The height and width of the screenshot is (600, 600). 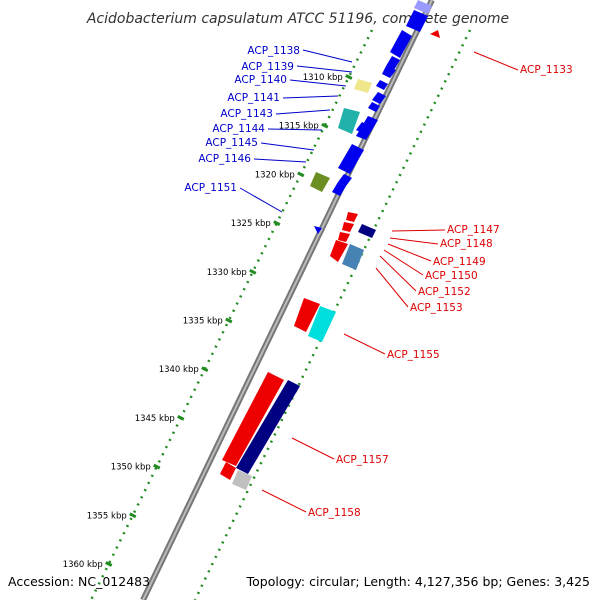 I want to click on gene-acp-1145-green, so click(x=320, y=182).